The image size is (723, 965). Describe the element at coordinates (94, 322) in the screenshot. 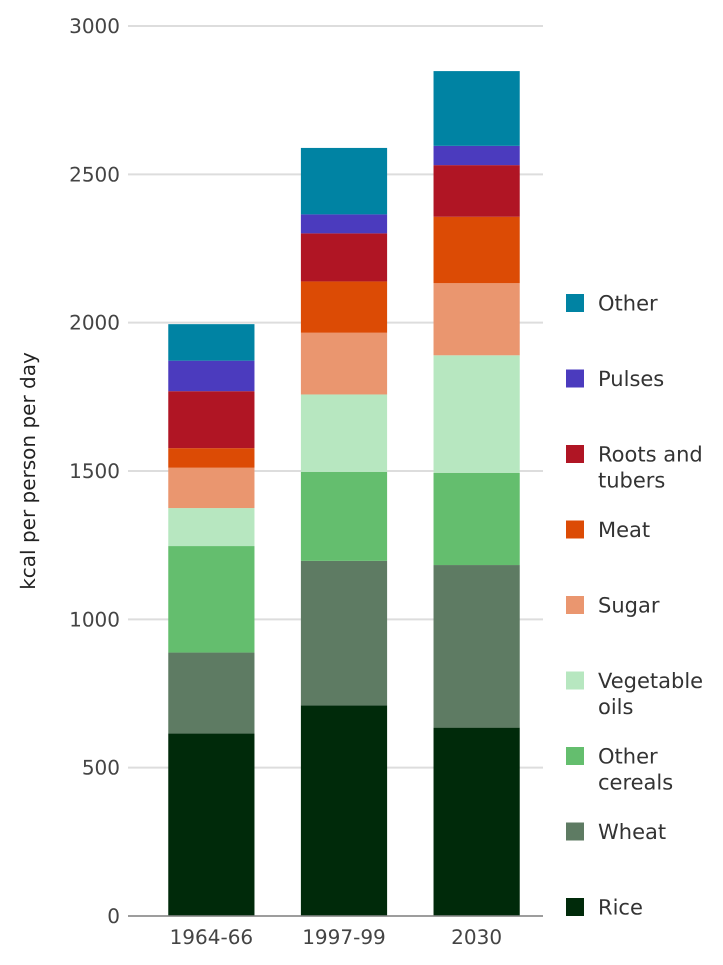

I see `y-tick-label: 2000` at that location.